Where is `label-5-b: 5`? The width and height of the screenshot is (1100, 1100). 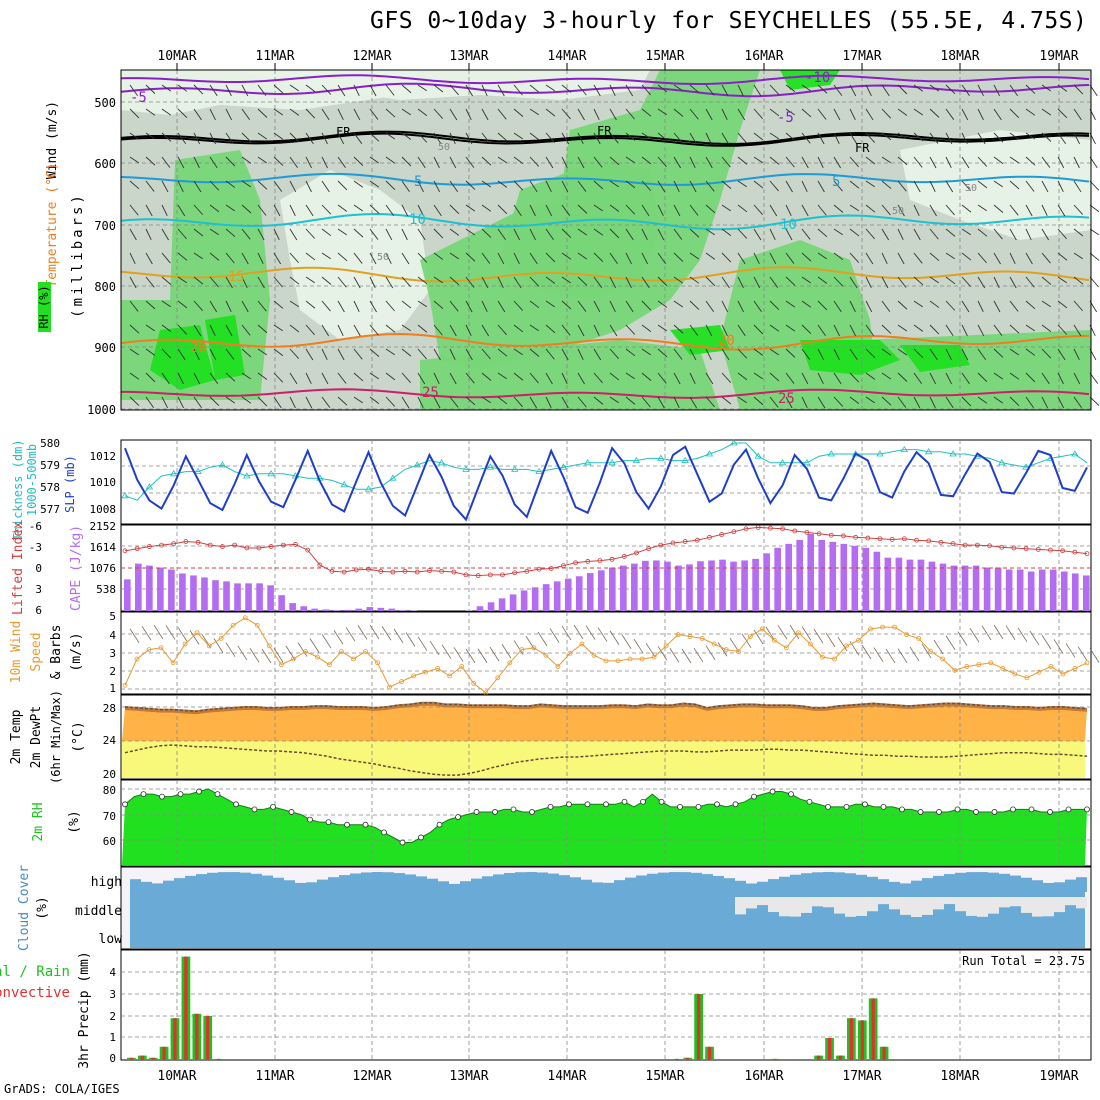 label-5-b: 5 is located at coordinates (836, 182).